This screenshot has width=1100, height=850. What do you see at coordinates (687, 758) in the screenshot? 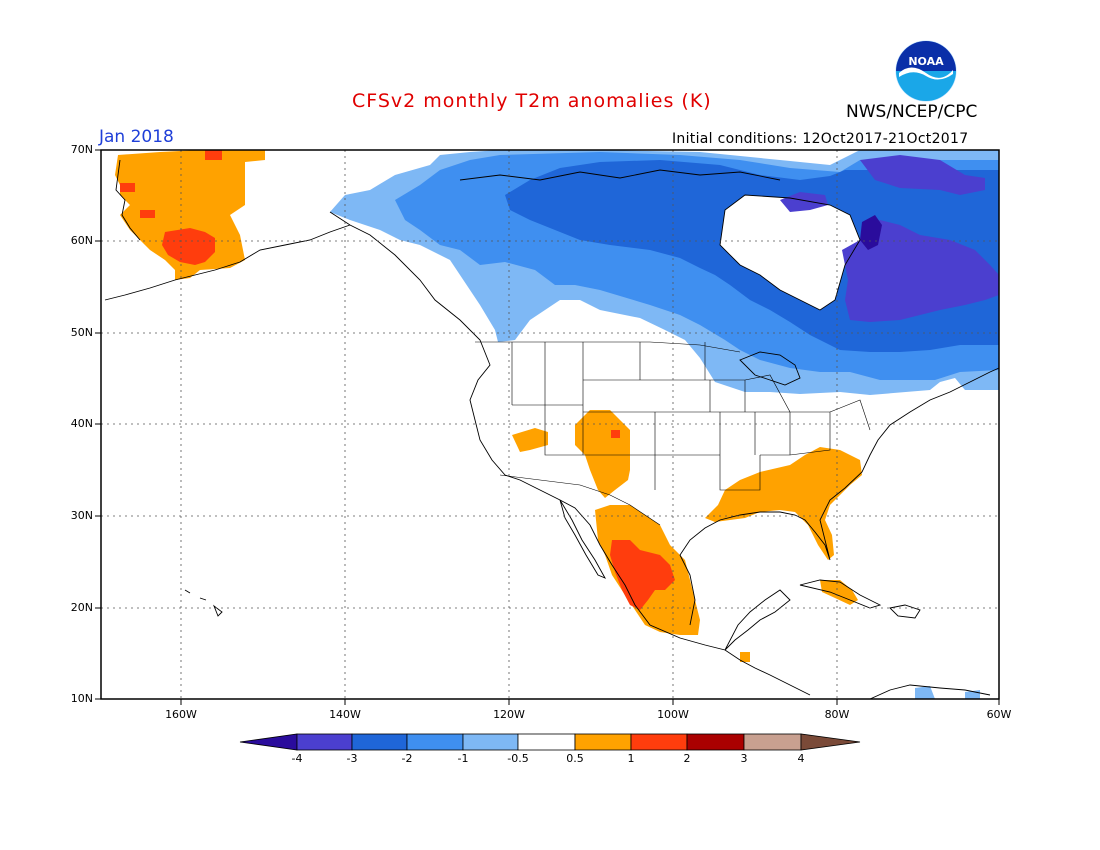
I see `colorbar-label: 2` at bounding box center [687, 758].